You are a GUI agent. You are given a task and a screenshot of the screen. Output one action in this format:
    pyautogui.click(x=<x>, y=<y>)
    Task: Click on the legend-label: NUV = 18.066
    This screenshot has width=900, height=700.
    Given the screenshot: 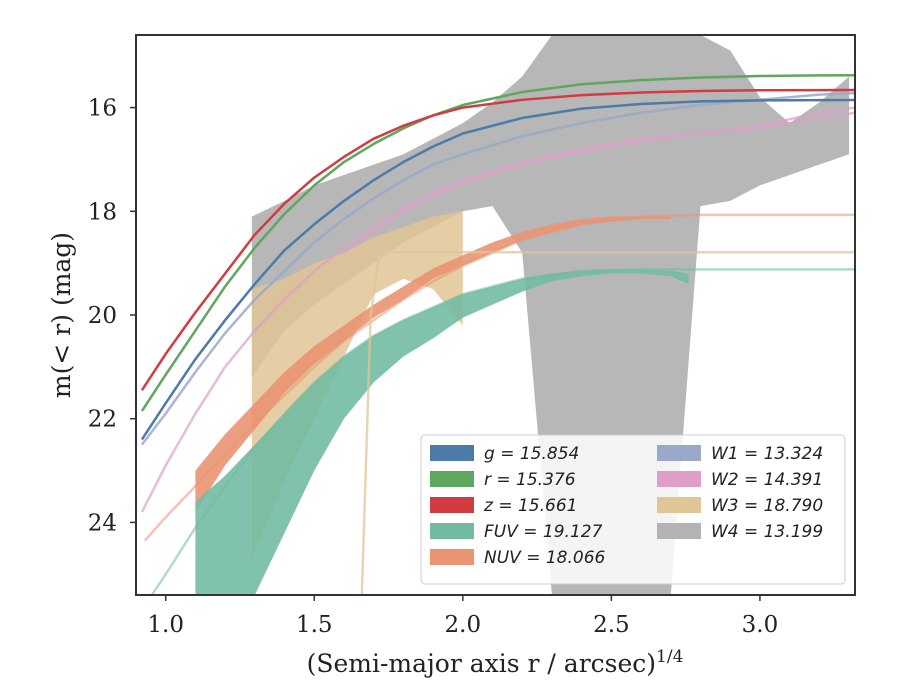 What is the action you would take?
    pyautogui.click(x=545, y=558)
    